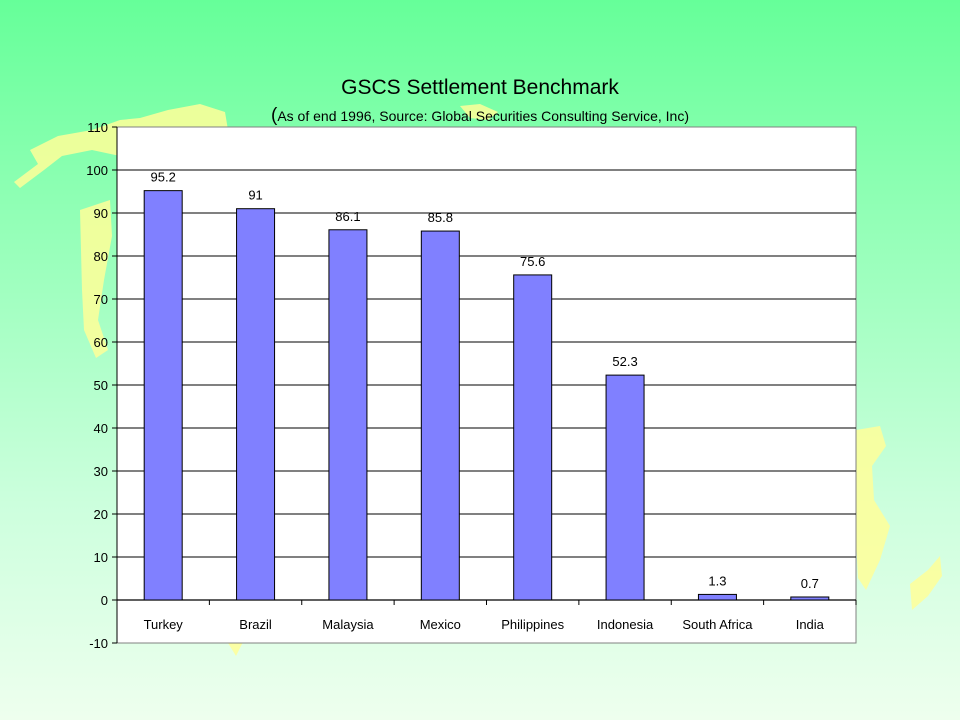 The height and width of the screenshot is (720, 960). Describe the element at coordinates (624, 361) in the screenshot. I see `data-label: 52.3` at that location.